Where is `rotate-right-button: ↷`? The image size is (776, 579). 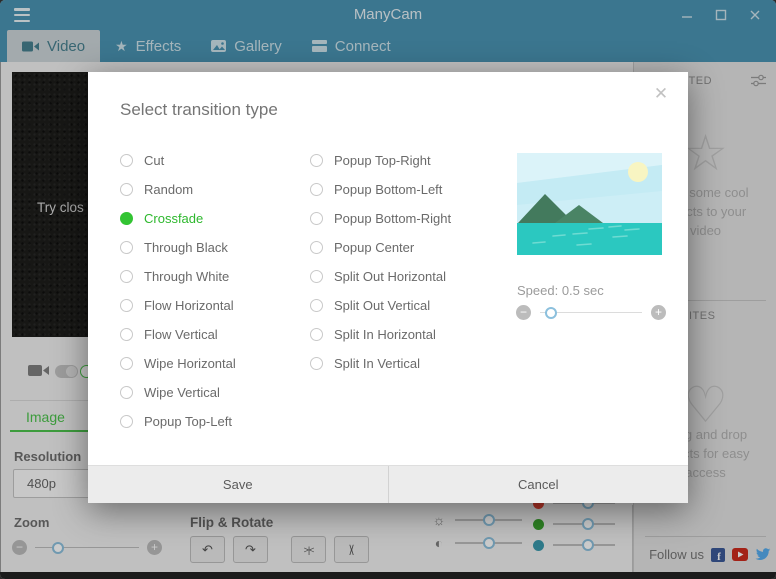
rotate-right-button: ↷ is located at coordinates (250, 549).